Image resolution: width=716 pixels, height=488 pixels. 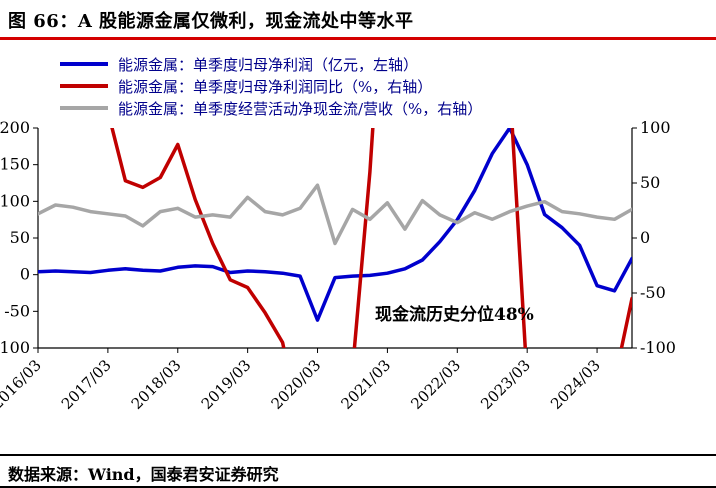 I want to click on legend-label: 能源金属：单季度经营活动净现金流/营收（%，右轴）, so click(x=300, y=108).